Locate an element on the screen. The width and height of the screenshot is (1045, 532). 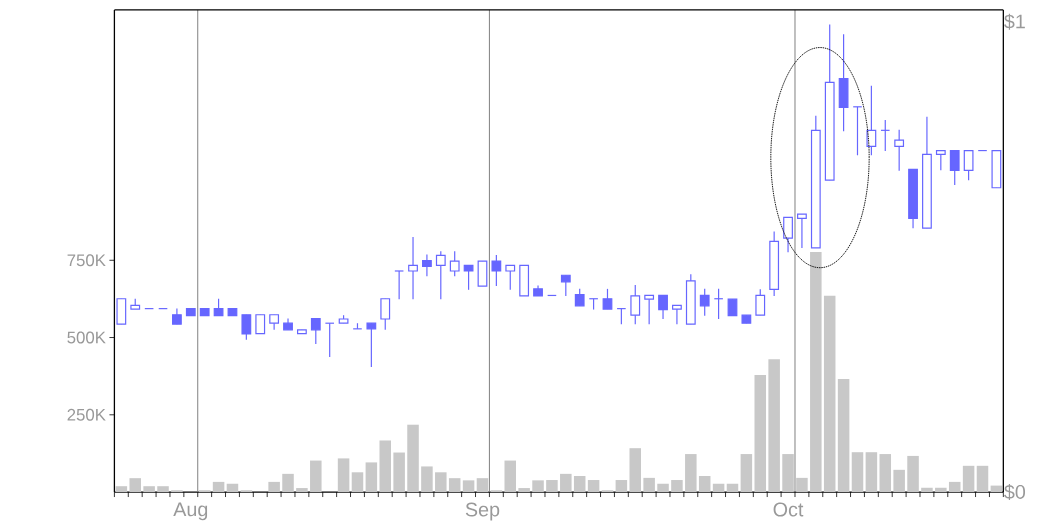
y-tick-label: 750K is located at coordinates (86, 260).